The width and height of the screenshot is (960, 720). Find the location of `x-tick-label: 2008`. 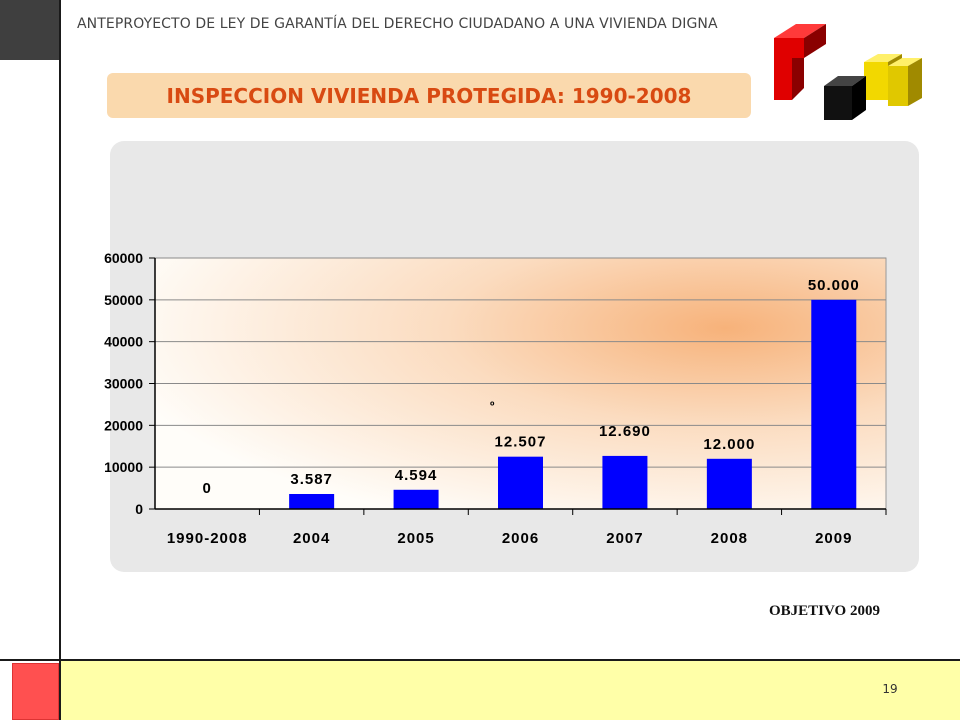

x-tick-label: 2008 is located at coordinates (729, 538).